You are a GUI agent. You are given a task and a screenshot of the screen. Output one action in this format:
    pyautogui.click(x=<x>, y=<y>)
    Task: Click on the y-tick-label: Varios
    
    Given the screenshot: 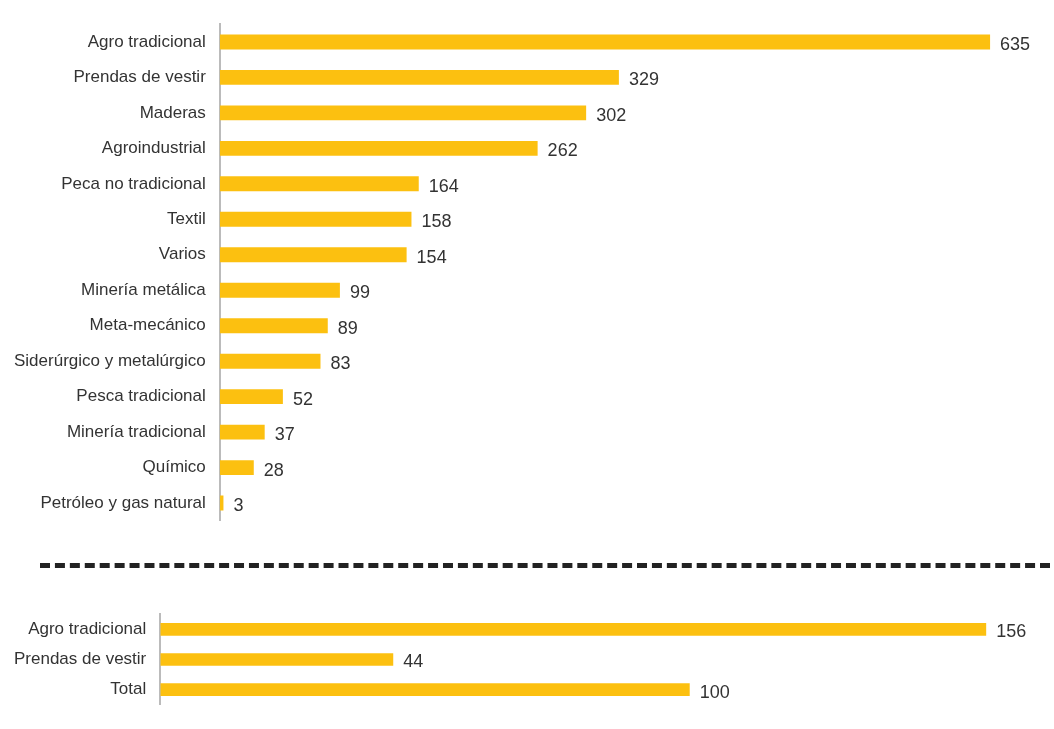 What is the action you would take?
    pyautogui.click(x=182, y=254)
    